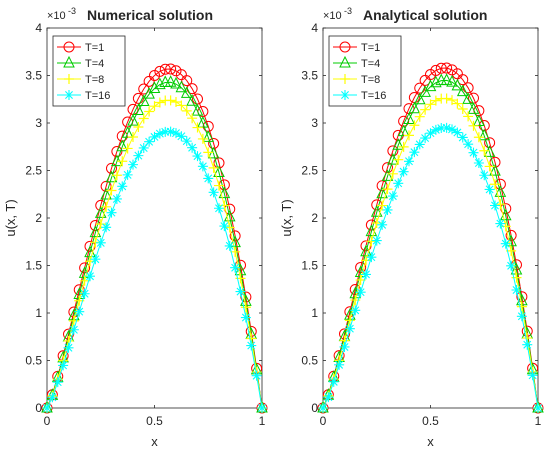 This screenshot has width=550, height=455. What do you see at coordinates (370, 48) in the screenshot?
I see `legend-entry-label: T=1` at bounding box center [370, 48].